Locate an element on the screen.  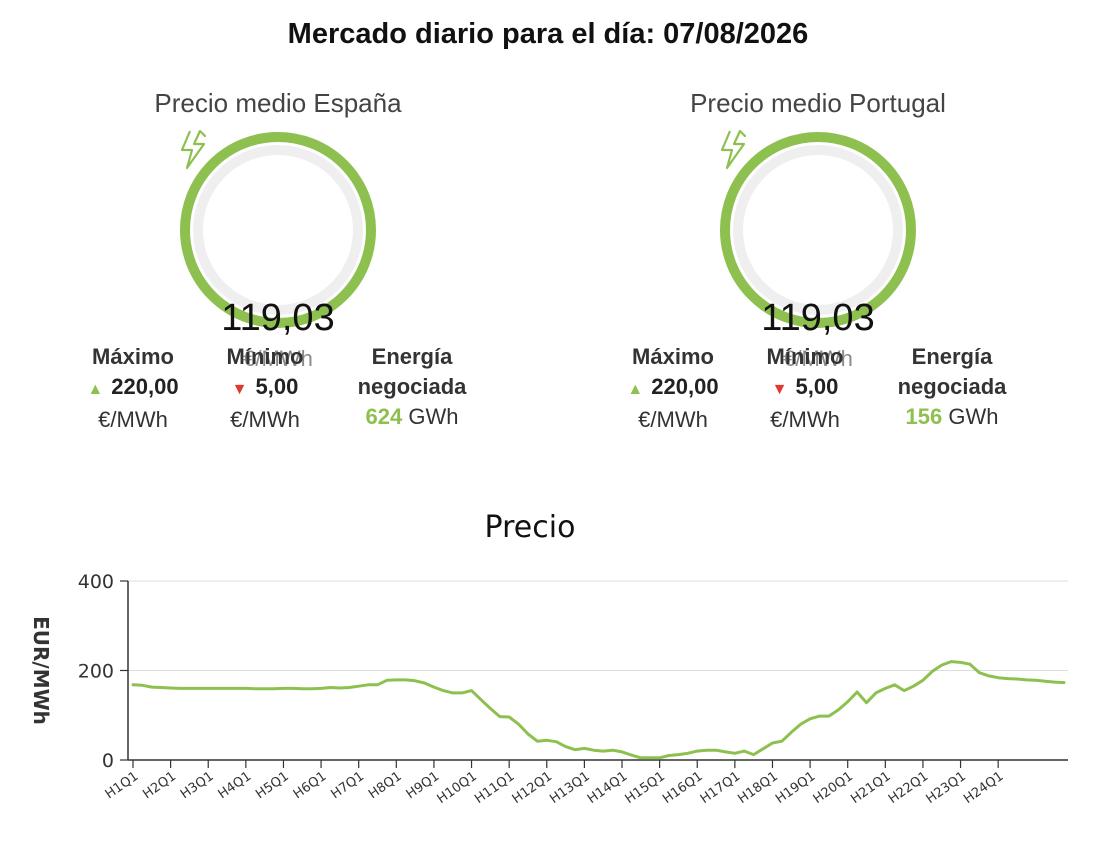
portugal-energy-stat: Energía negociada 156 GWh is located at coordinates (952, 387).